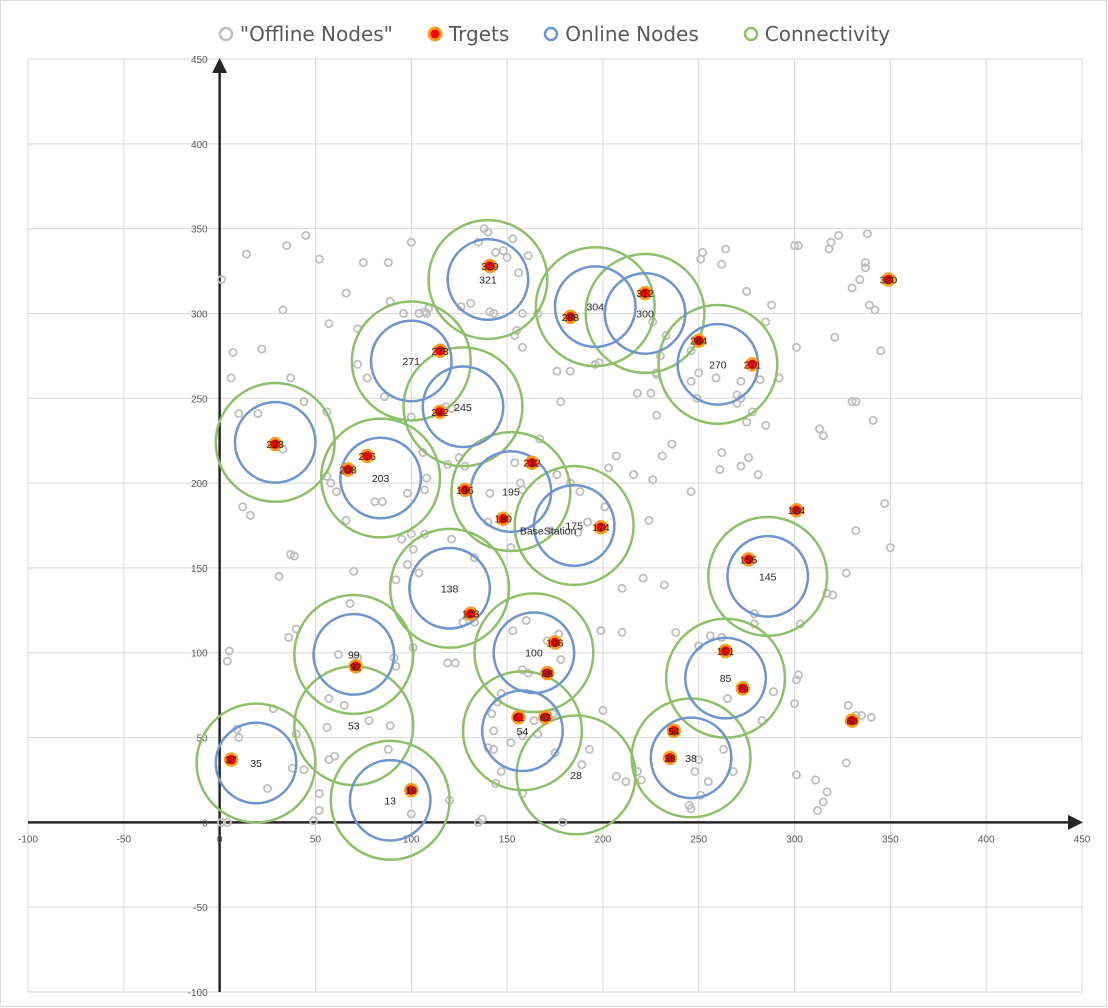  I want to click on y-tick-label: 450, so click(199, 60).